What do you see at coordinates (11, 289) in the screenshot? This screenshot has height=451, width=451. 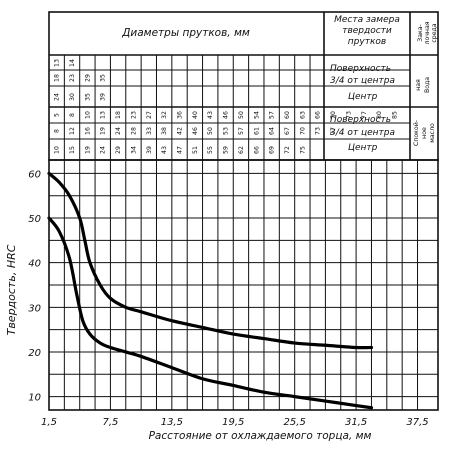 I see `y-axis-label: Твердость, HRC` at bounding box center [11, 289].